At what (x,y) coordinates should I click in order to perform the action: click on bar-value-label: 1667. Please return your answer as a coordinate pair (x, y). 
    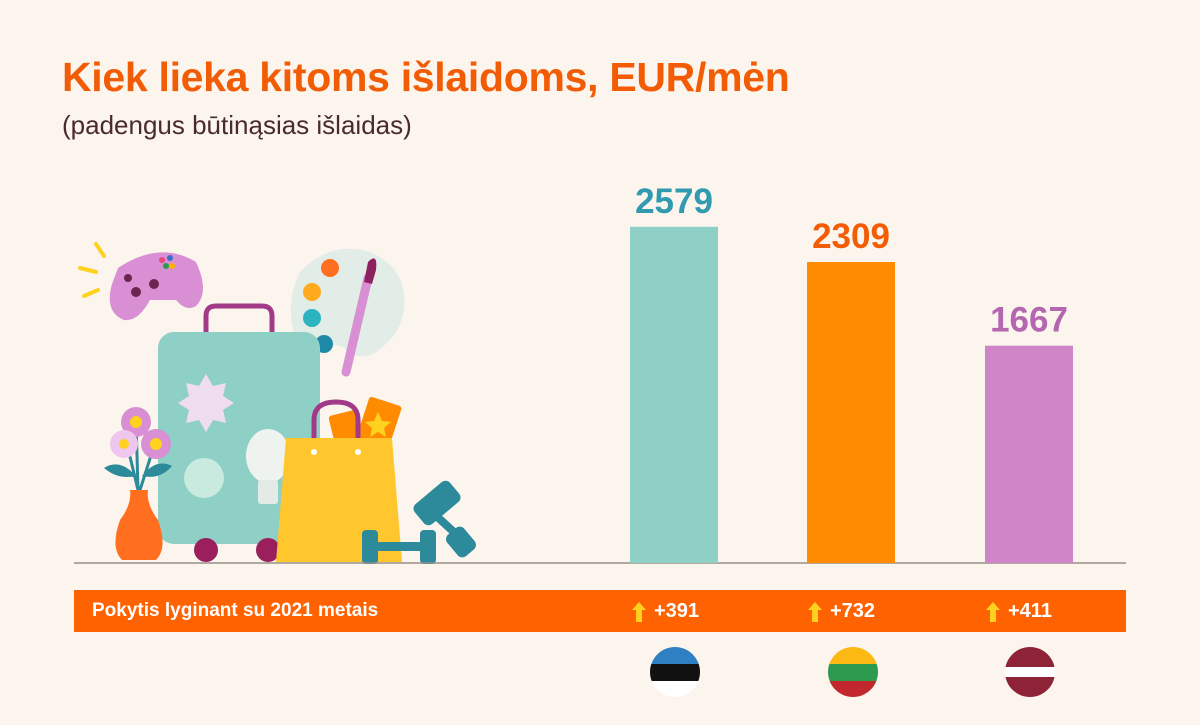
    Looking at the image, I should click on (1029, 320).